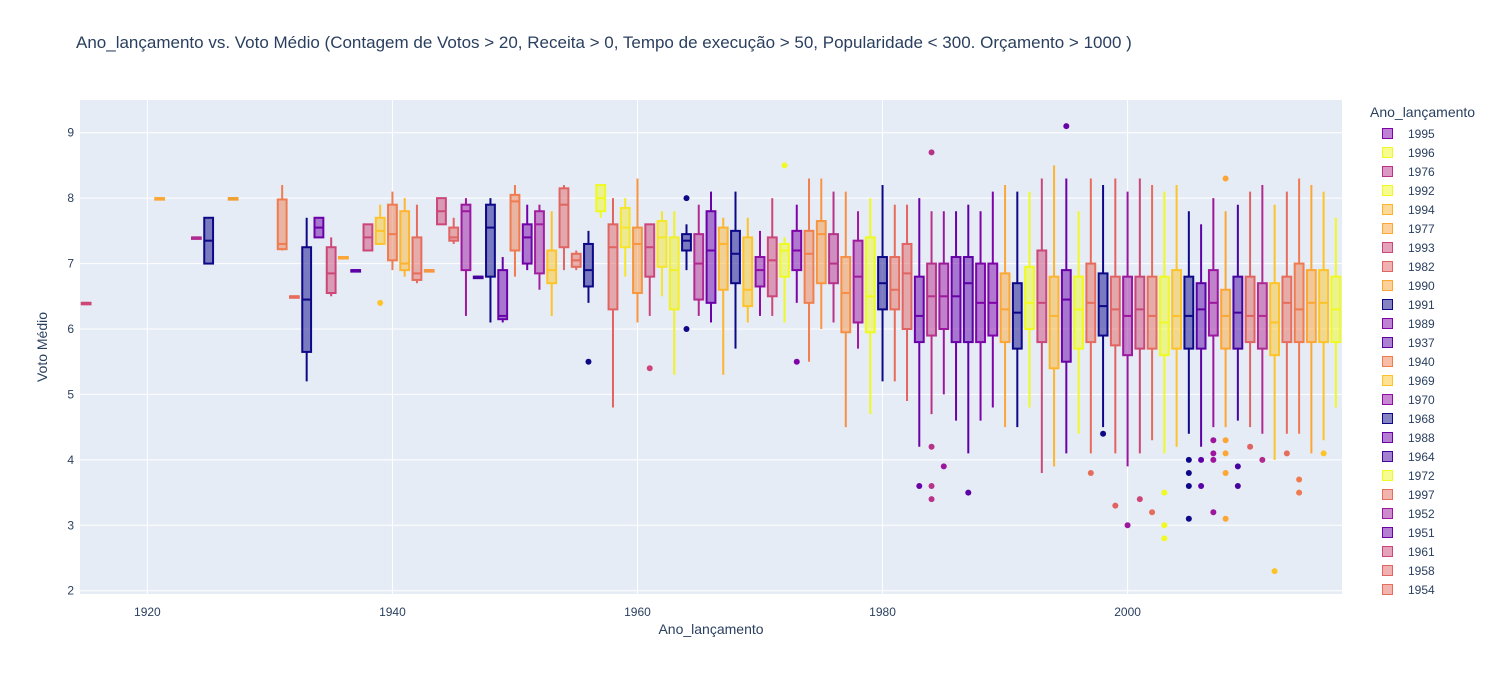 The image size is (1503, 674). What do you see at coordinates (1436, 437) in the screenshot?
I see `legend-item: 1988` at bounding box center [1436, 437].